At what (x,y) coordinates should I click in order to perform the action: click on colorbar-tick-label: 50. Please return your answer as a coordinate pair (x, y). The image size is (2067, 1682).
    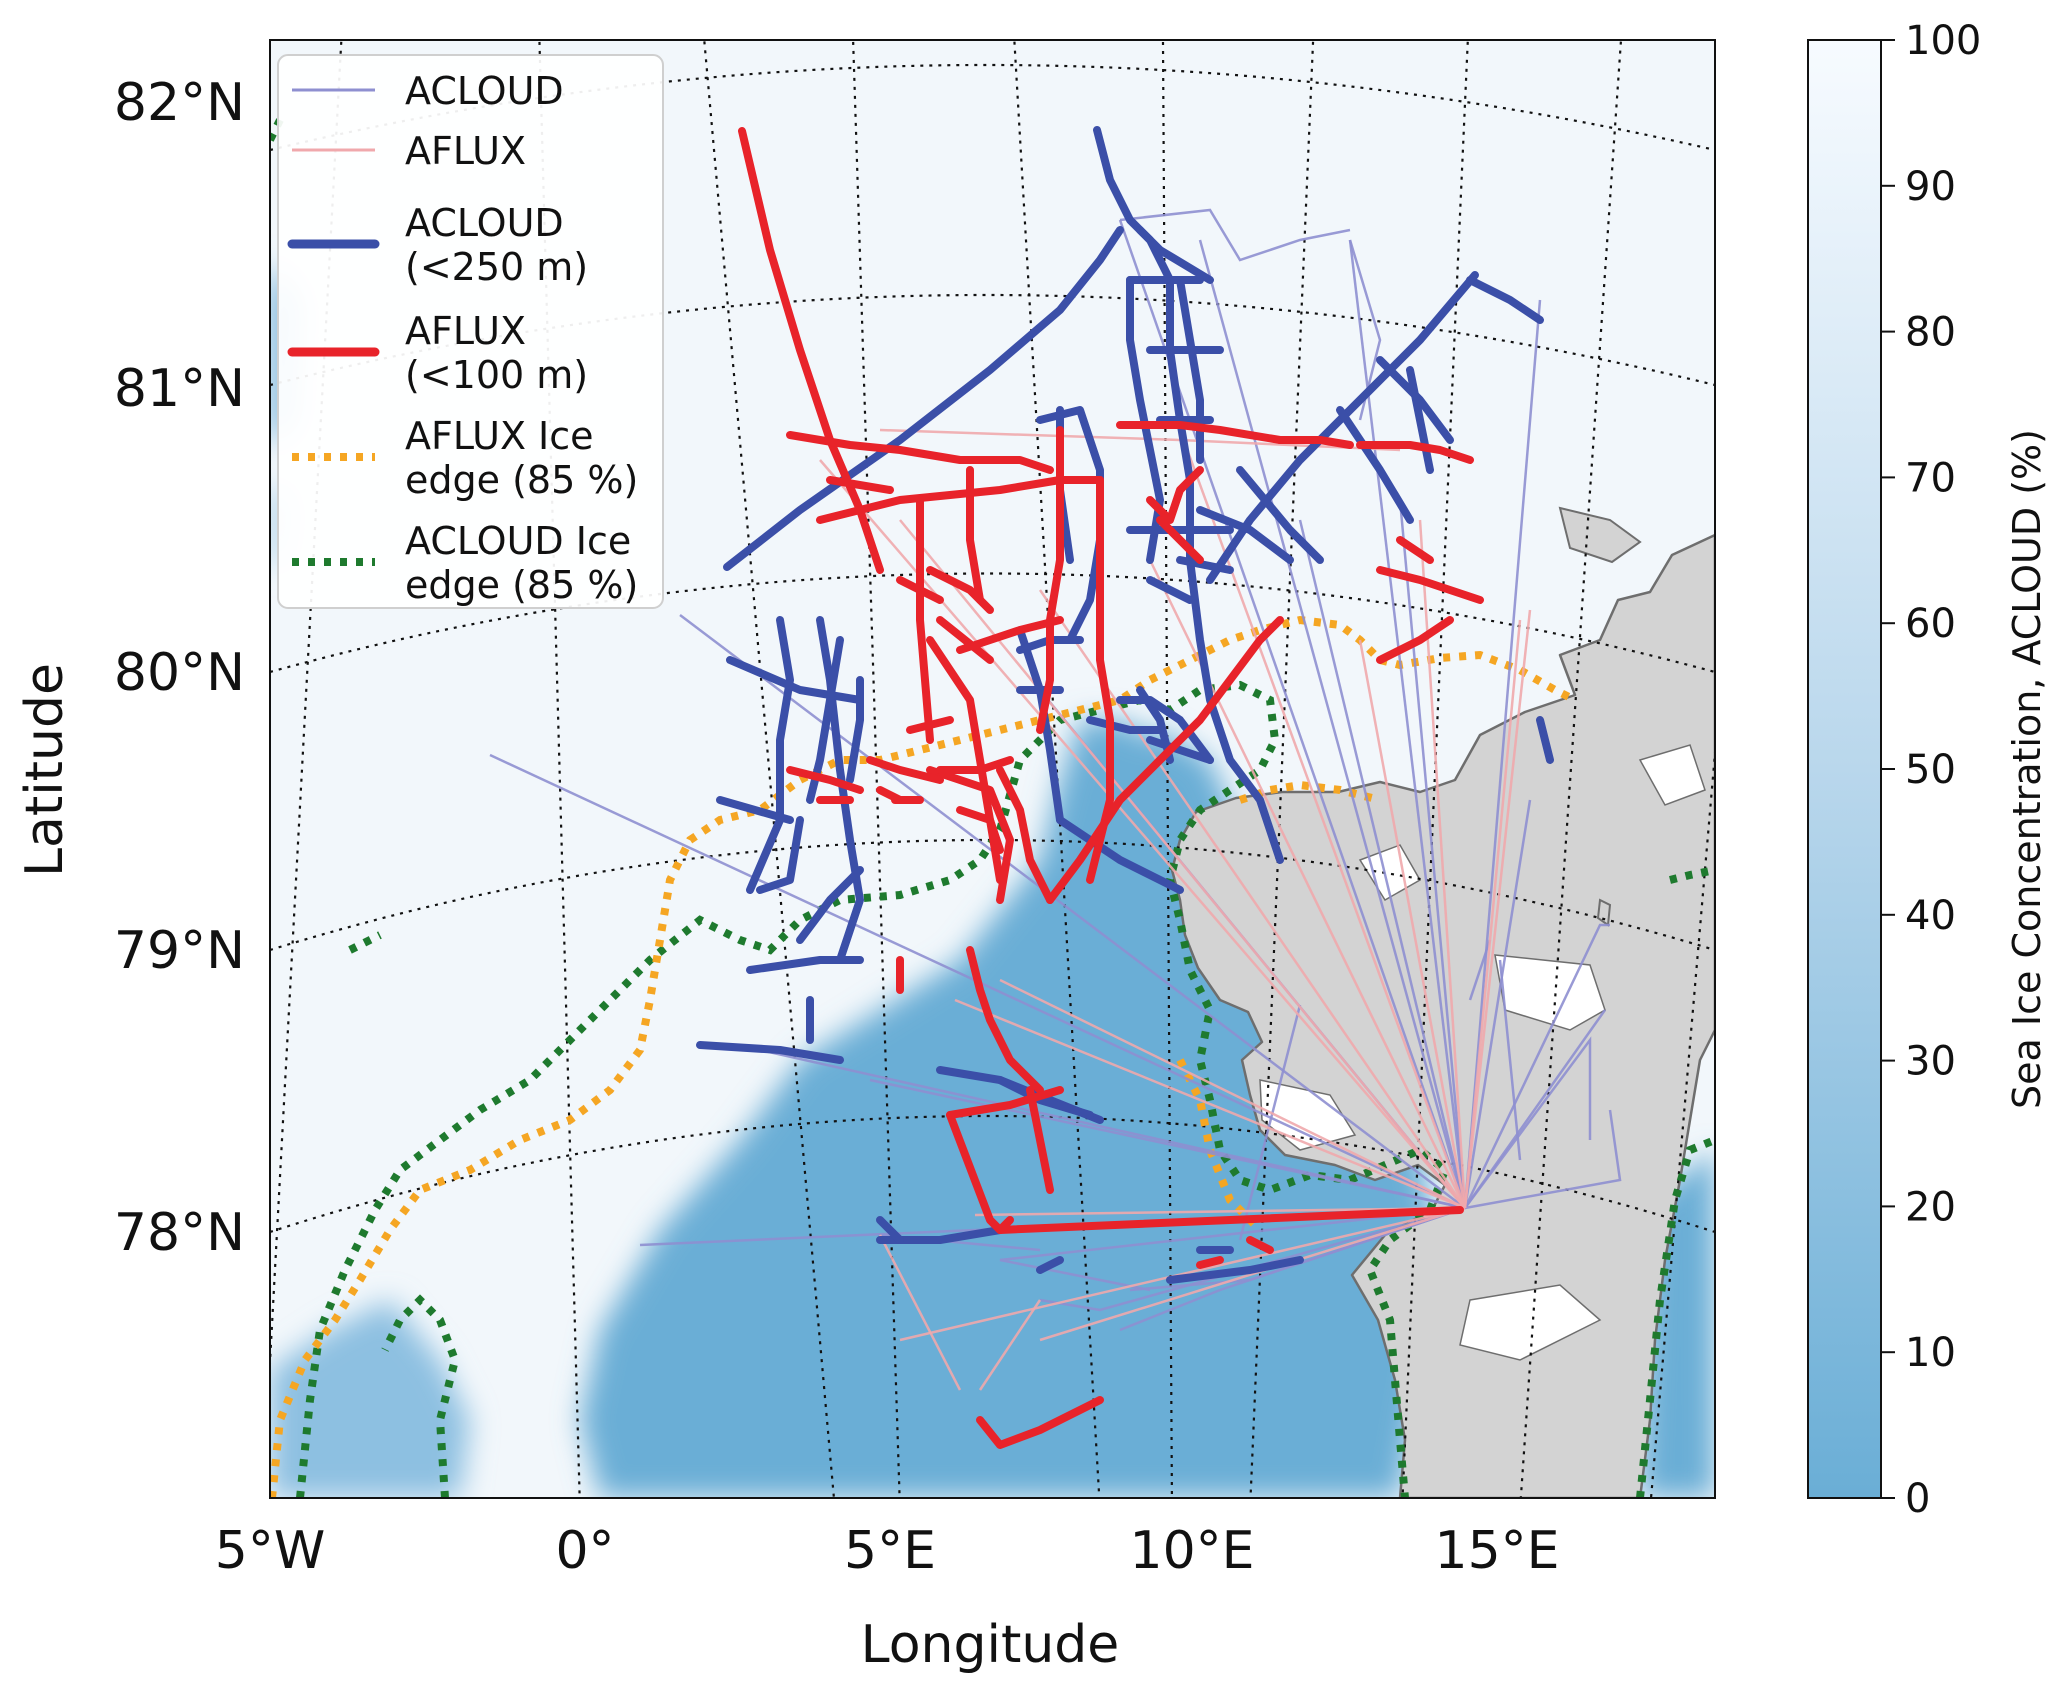
    Looking at the image, I should click on (1930, 770).